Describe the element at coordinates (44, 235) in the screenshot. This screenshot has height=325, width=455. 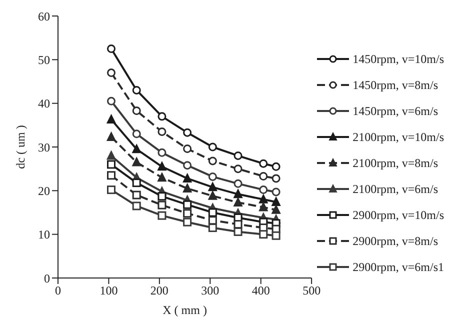
I see `y-tick-label: 10` at that location.